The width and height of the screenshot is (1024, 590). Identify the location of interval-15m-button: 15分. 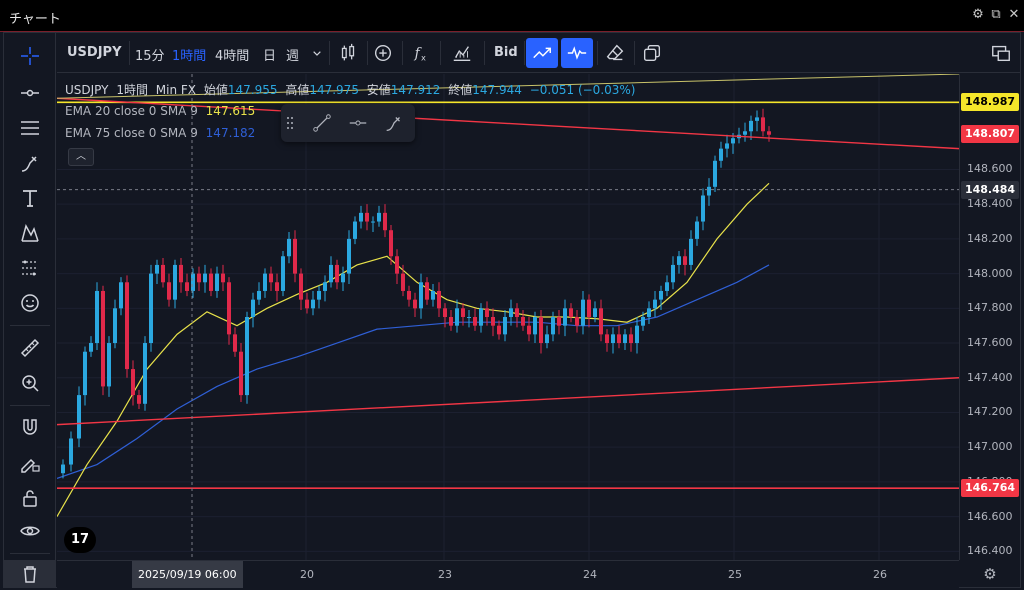
(150, 56).